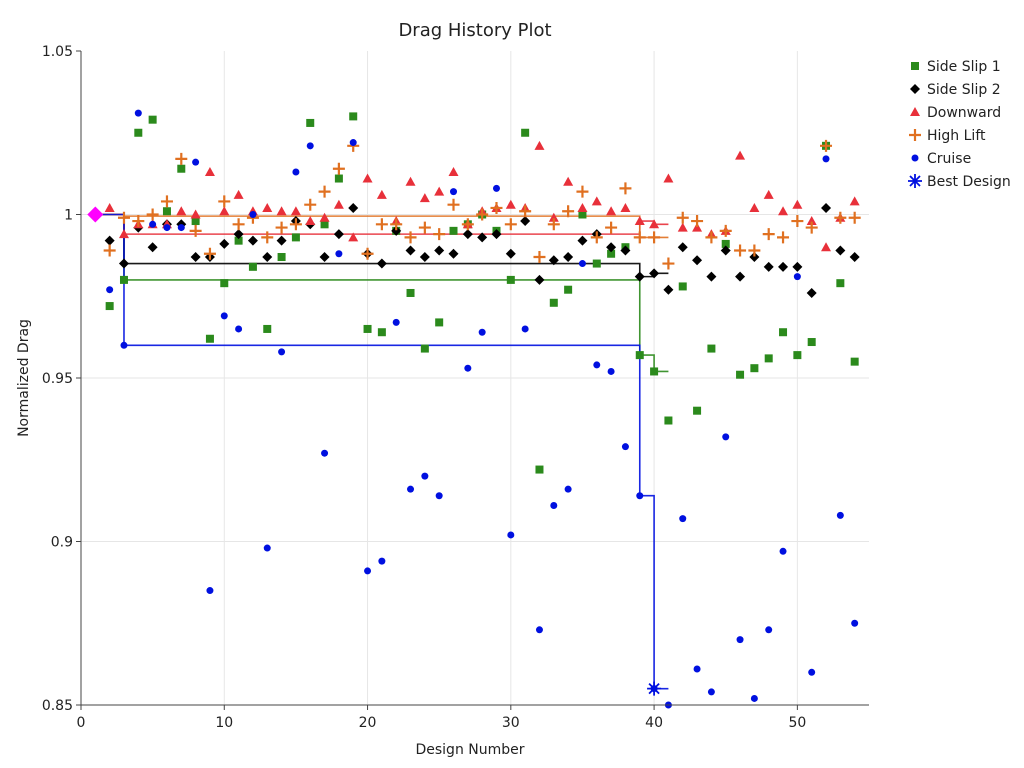 The width and height of the screenshot is (1024, 768). Describe the element at coordinates (511, 723) in the screenshot. I see `x-tick-label: 30` at that location.